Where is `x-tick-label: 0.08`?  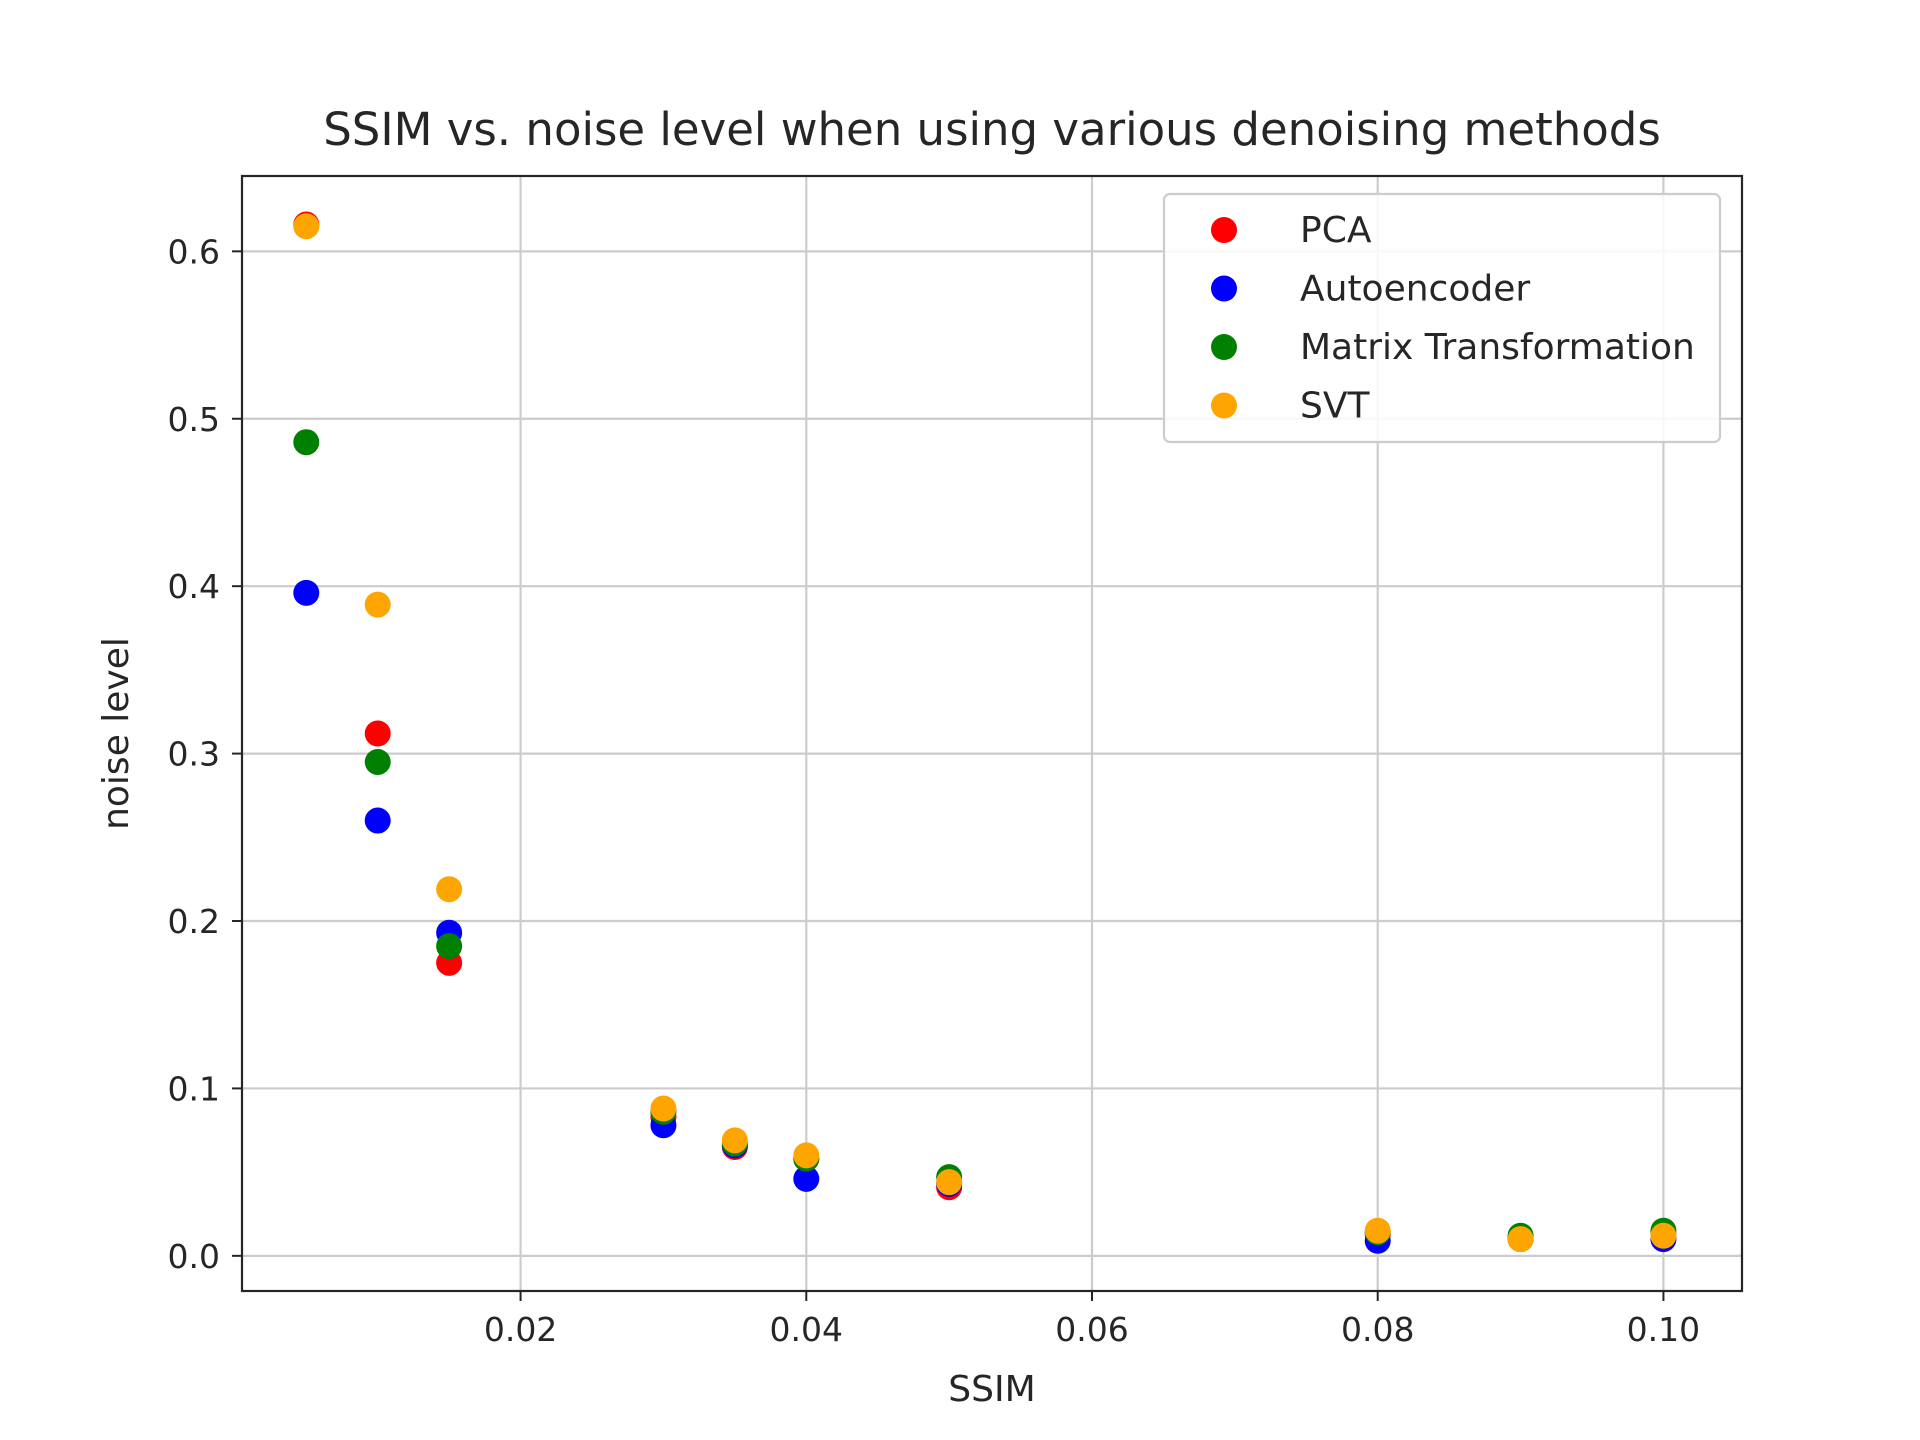
x-tick-label: 0.08 is located at coordinates (1377, 1329).